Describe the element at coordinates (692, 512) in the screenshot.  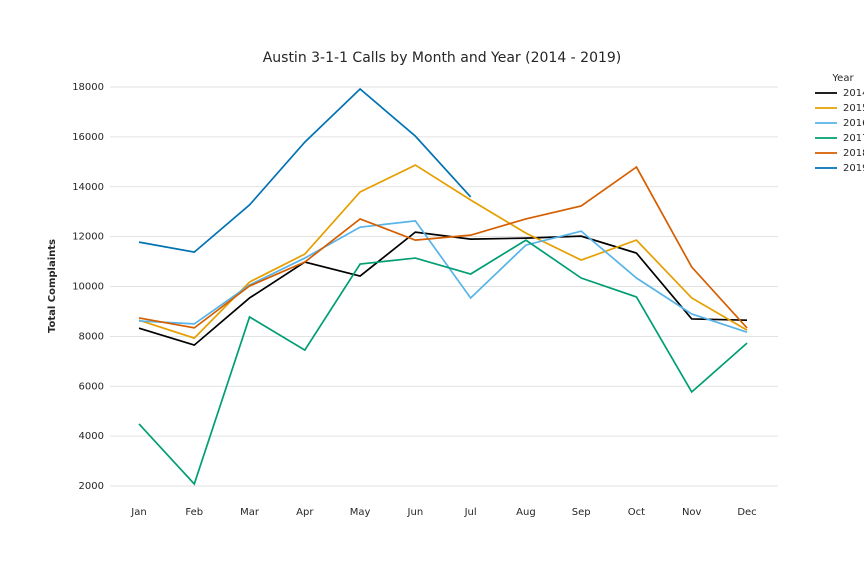
I see `x-tick-label: Nov` at that location.